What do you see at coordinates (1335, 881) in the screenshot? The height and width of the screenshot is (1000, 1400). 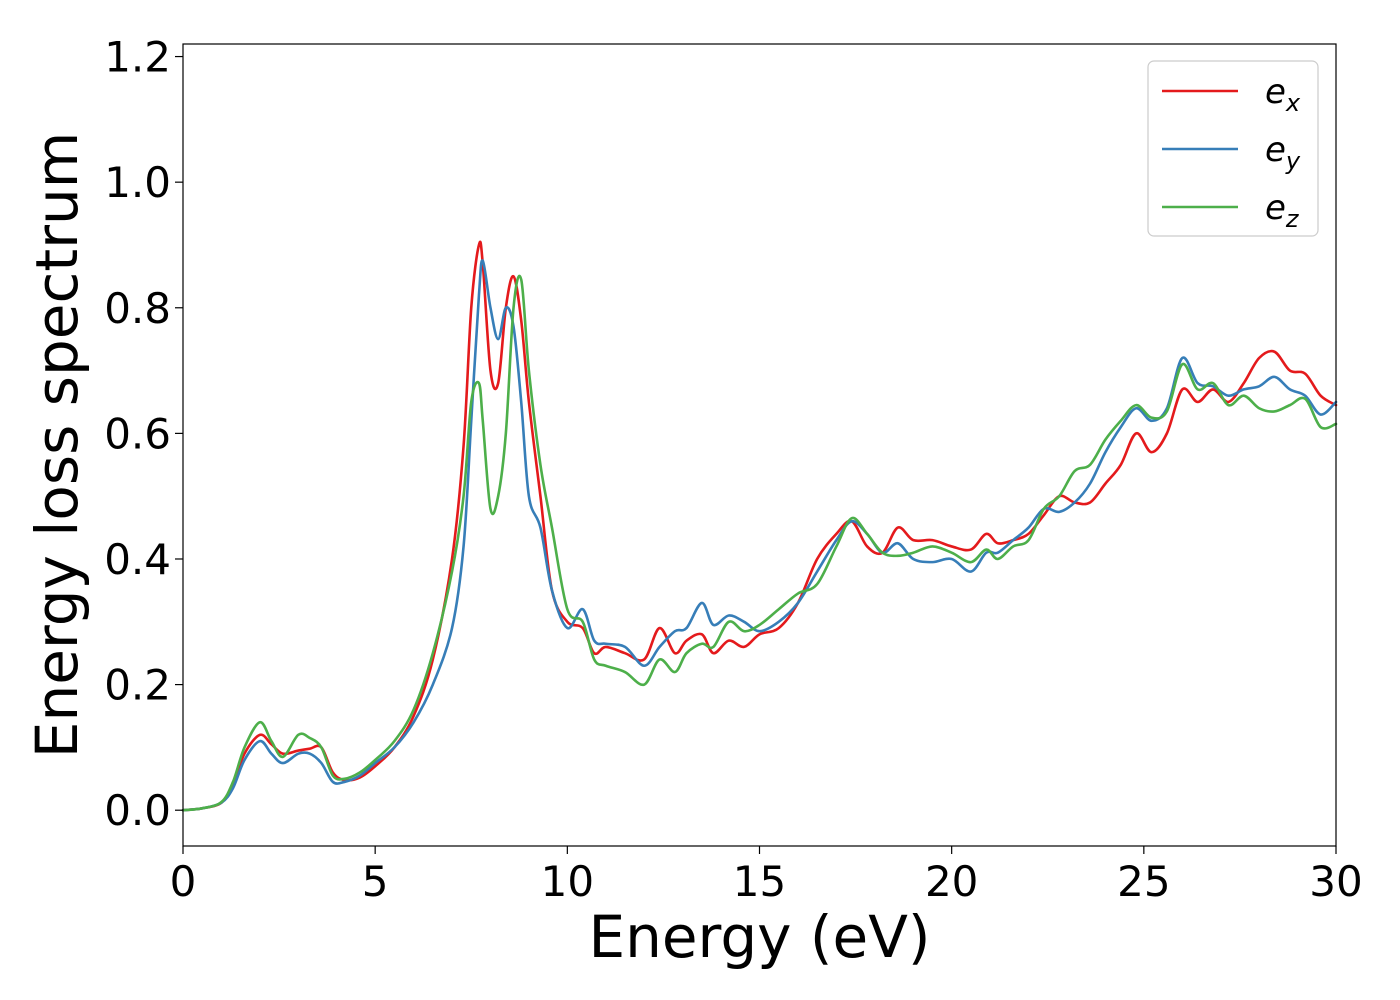 I see `x-tick-label: 30` at bounding box center [1335, 881].